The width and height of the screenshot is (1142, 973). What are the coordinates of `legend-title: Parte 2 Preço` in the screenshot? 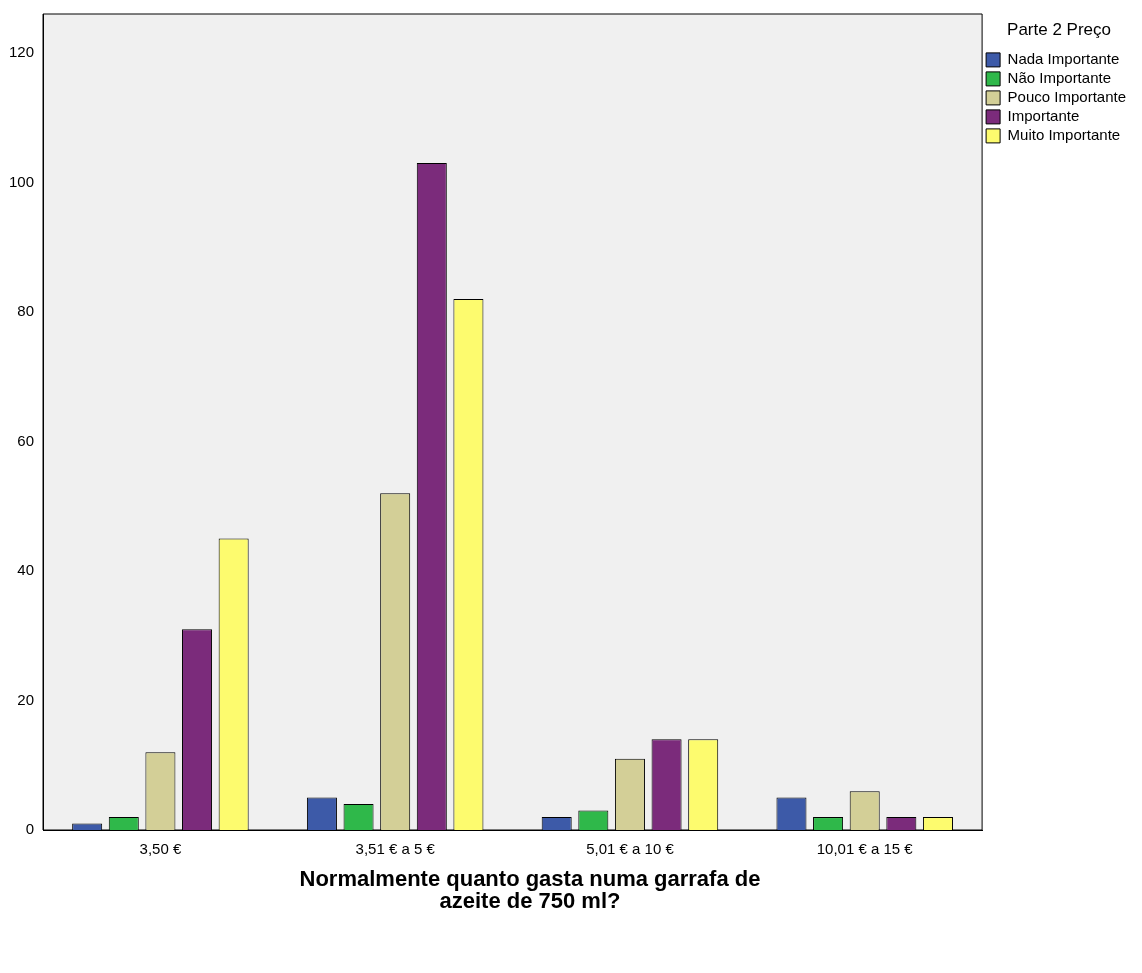 It's located at (1059, 30).